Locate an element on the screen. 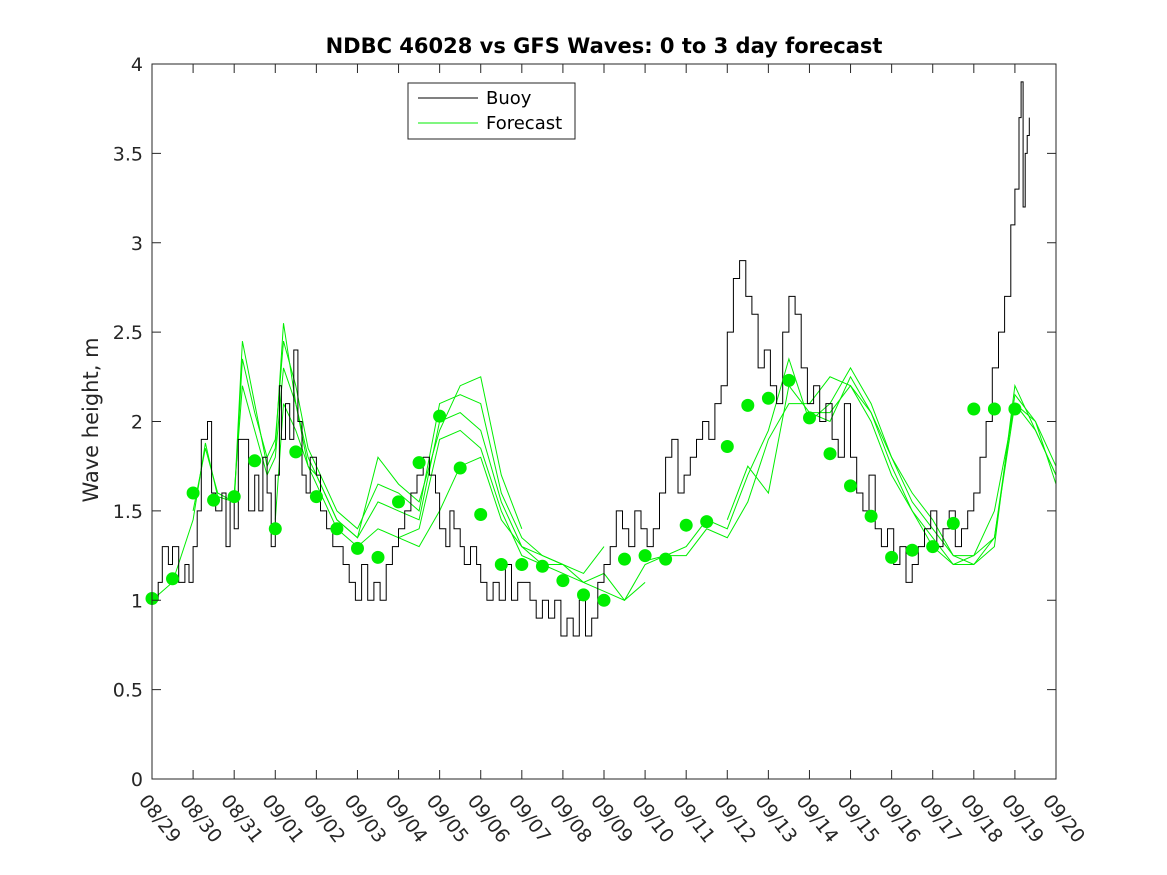 This screenshot has width=1167, height=875. legend-forecast-label: Forecast is located at coordinates (524, 123).